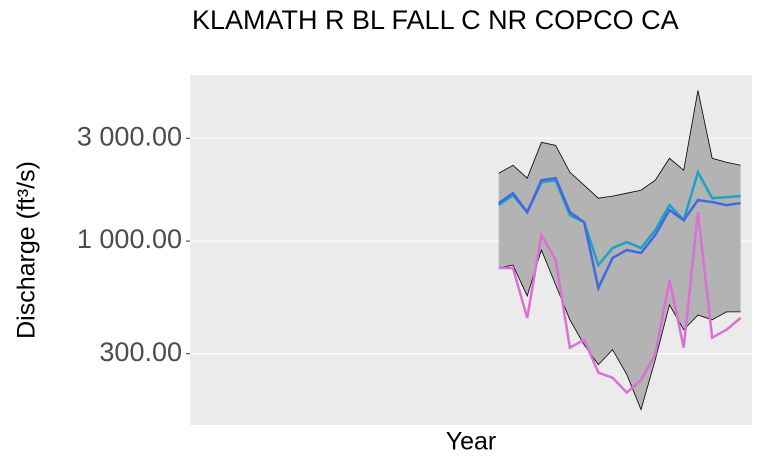  Describe the element at coordinates (129, 136) in the screenshot. I see `y-tick-label: 3 000.00` at that location.